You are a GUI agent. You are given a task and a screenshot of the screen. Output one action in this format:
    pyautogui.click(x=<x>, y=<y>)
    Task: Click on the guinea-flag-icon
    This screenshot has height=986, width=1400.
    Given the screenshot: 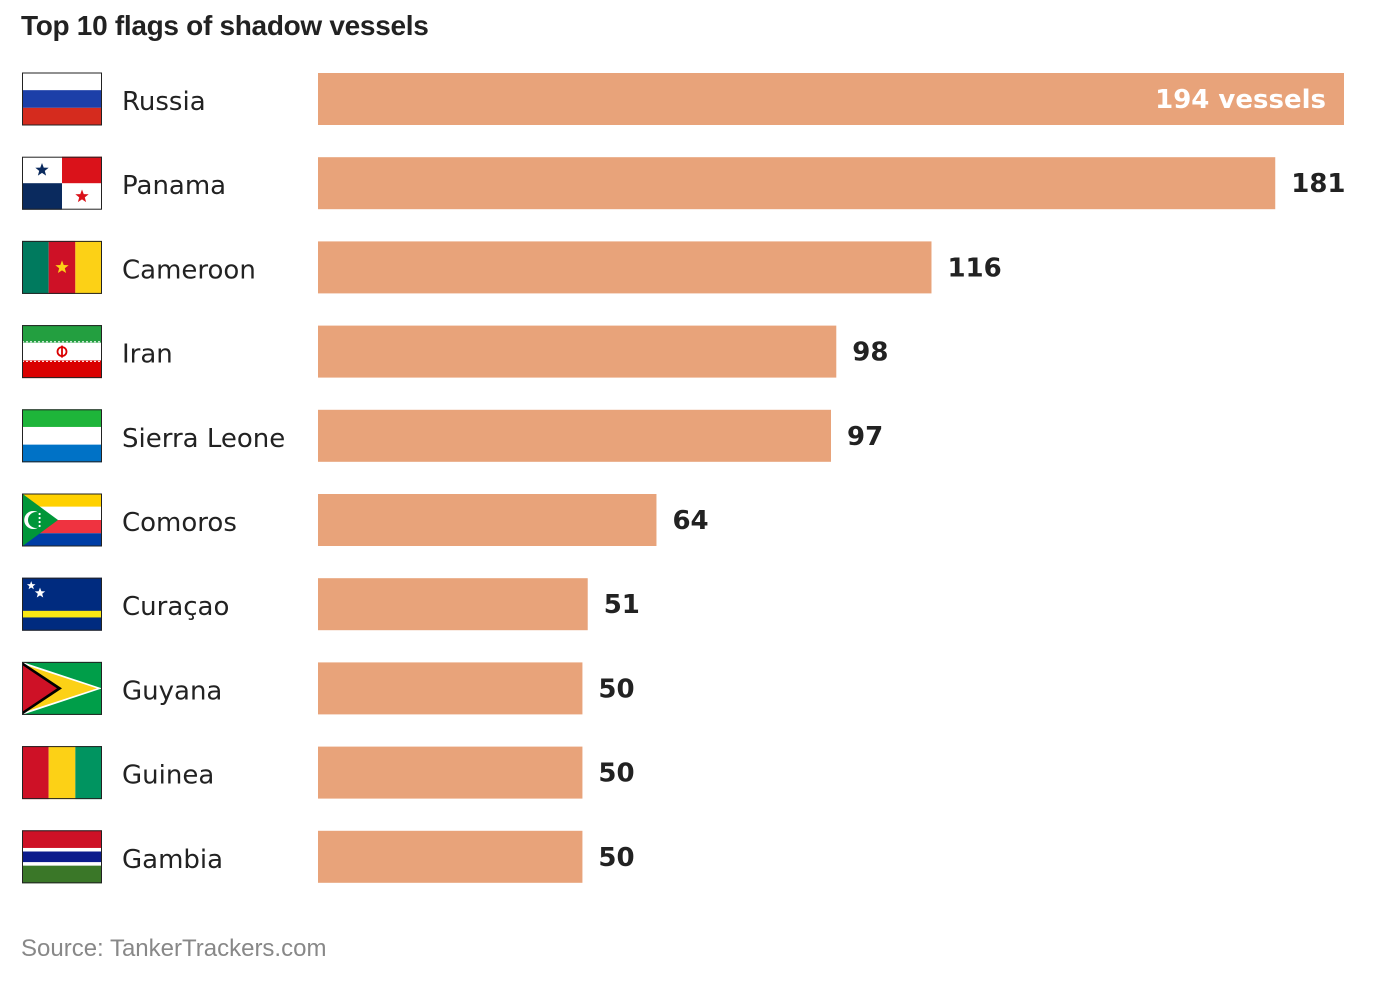 What is the action you would take?
    pyautogui.click(x=62, y=773)
    